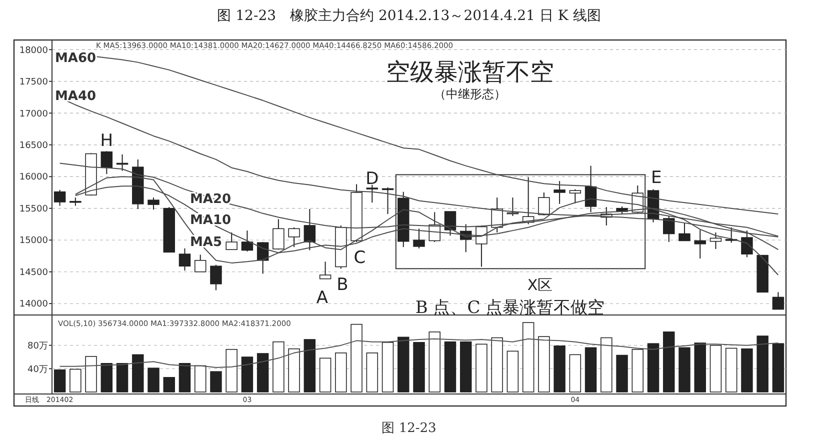 This screenshot has width=818, height=446. Describe the element at coordinates (75, 96) in the screenshot. I see `series-label: MA40` at that location.